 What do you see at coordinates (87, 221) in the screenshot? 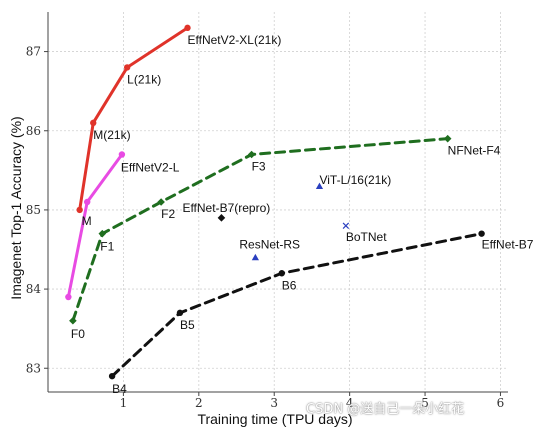
I see `point-label: M` at bounding box center [87, 221].